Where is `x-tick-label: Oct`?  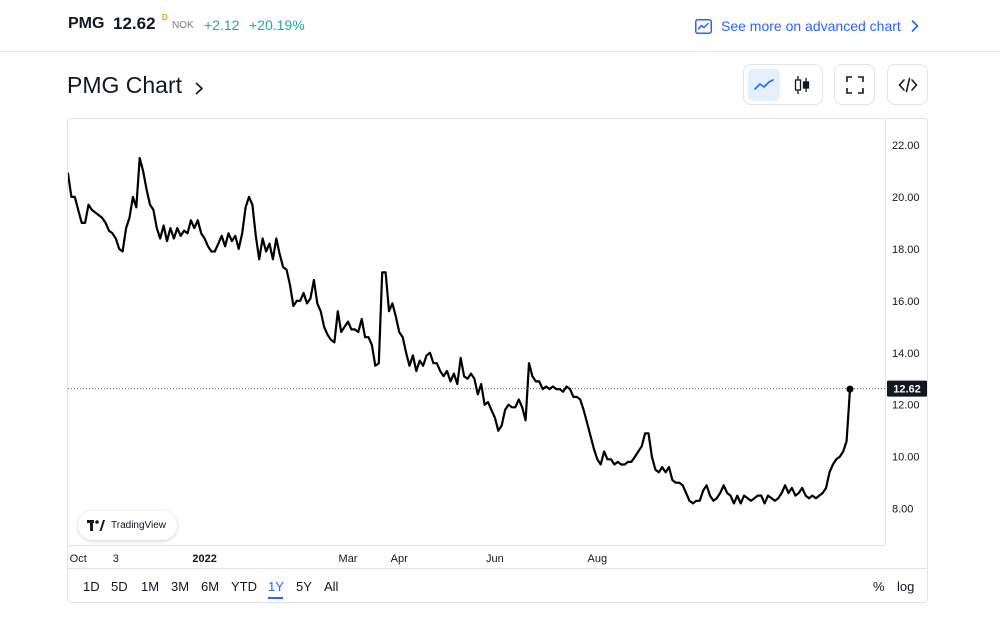 x-tick-label: Oct is located at coordinates (78, 559).